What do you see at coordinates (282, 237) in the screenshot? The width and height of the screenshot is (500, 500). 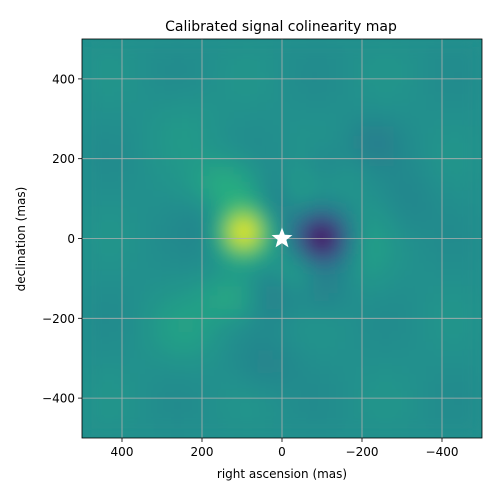 I see `marker-layer` at bounding box center [282, 237].